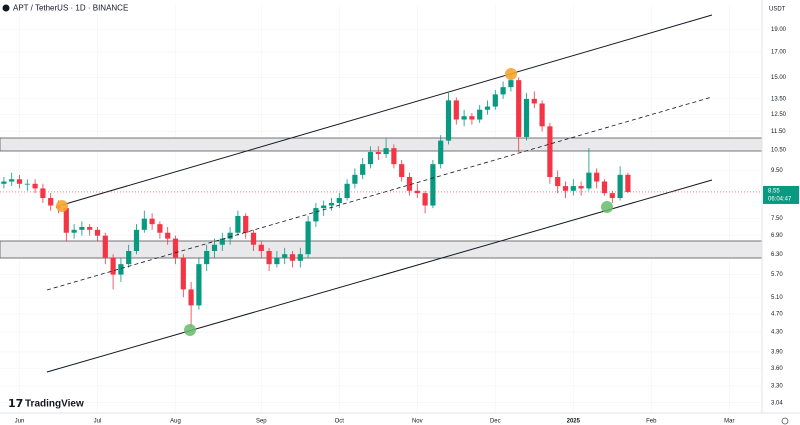  What do you see at coordinates (54, 404) in the screenshot?
I see `brand: TradingView` at bounding box center [54, 404].